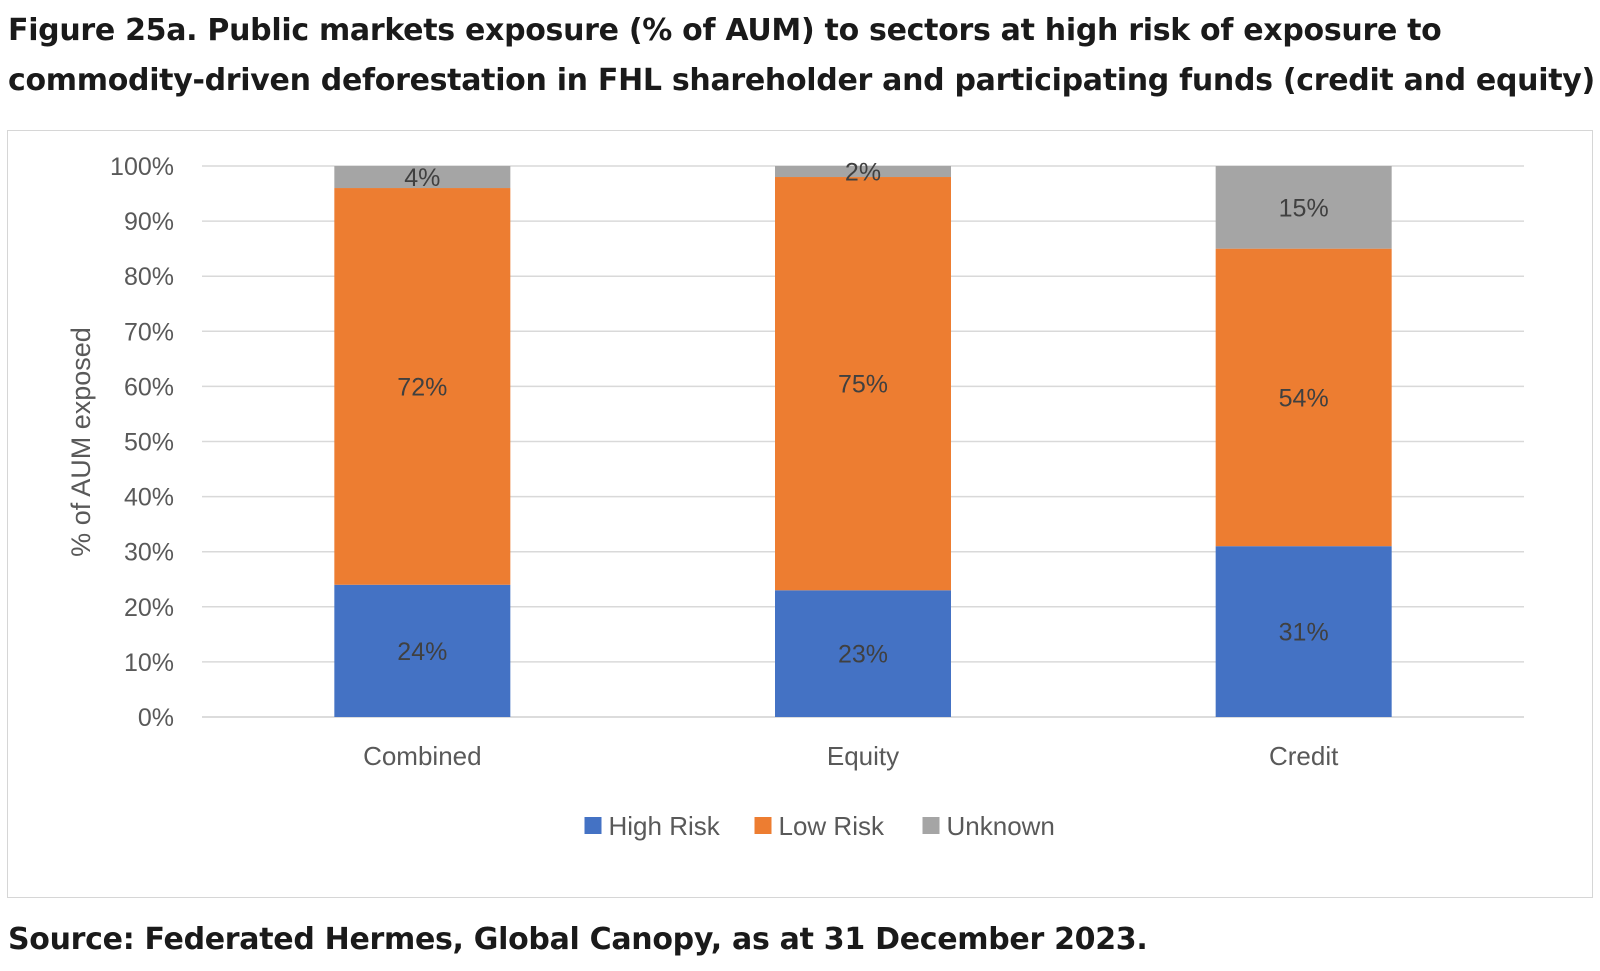  Describe the element at coordinates (832, 826) in the screenshot. I see `legend-label: Low Risk` at that location.